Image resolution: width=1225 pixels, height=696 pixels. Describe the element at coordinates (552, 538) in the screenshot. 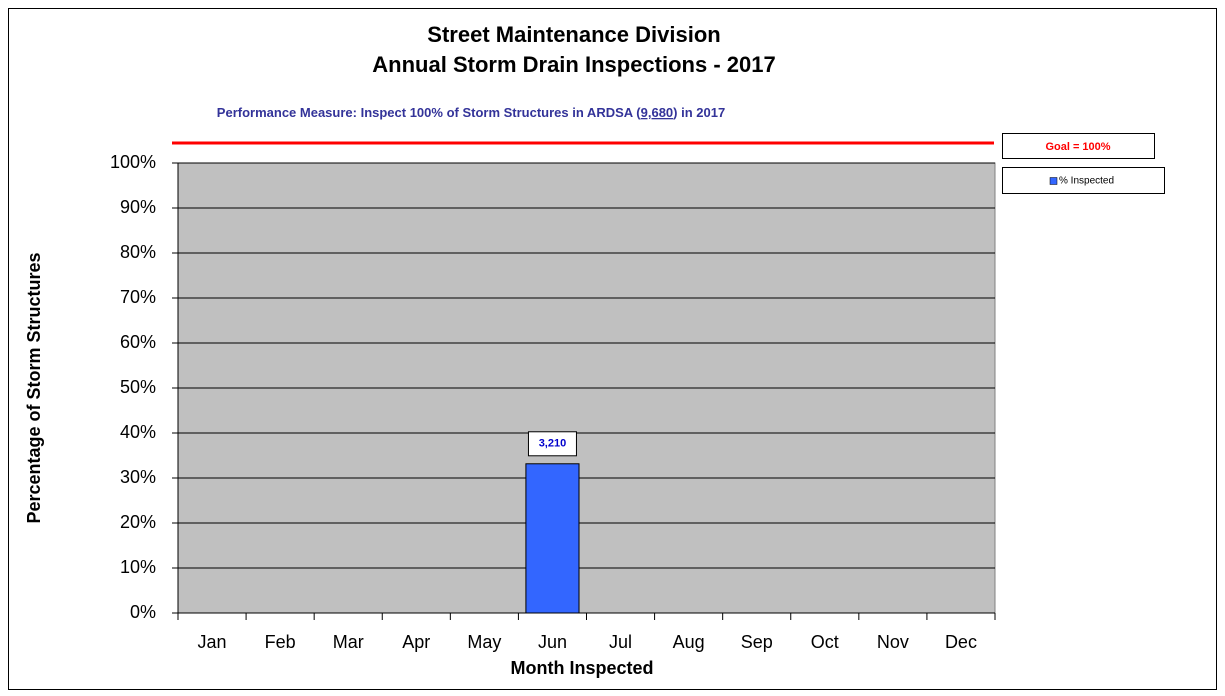

I see `bar` at that location.